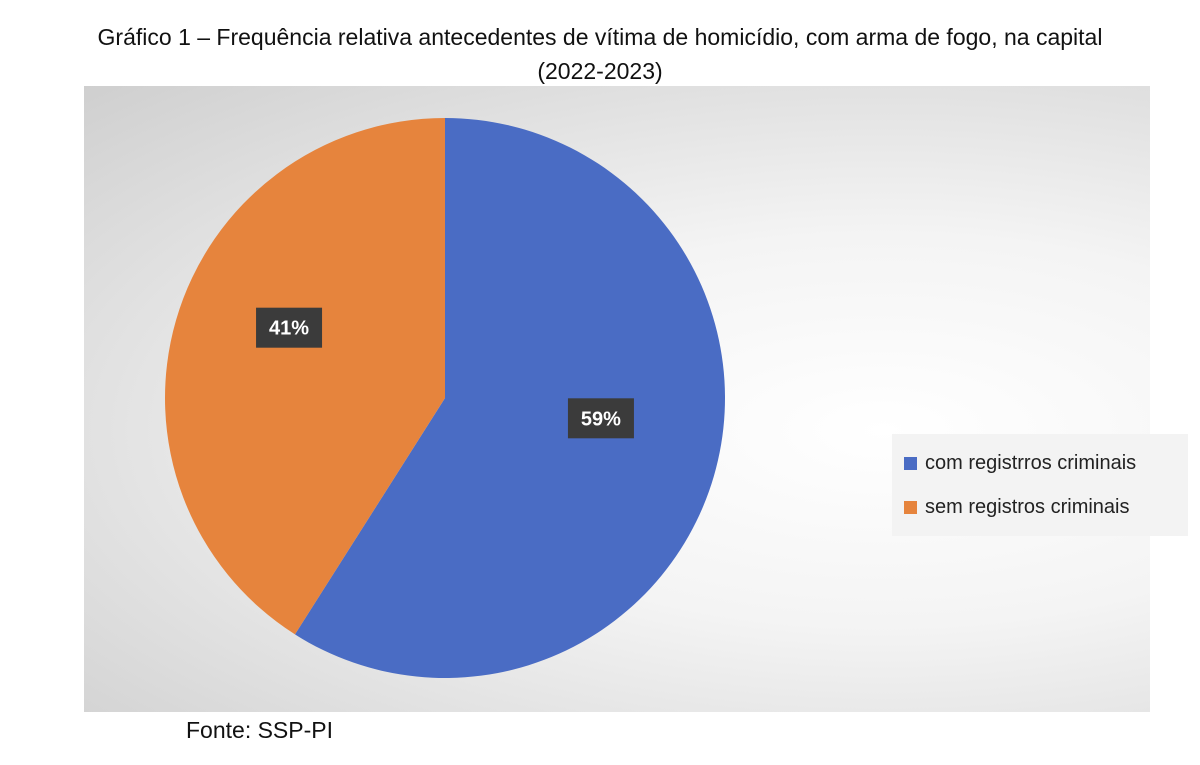  Describe the element at coordinates (1027, 507) in the screenshot. I see `legend-label-sem-registros: sem registros criminais` at that location.